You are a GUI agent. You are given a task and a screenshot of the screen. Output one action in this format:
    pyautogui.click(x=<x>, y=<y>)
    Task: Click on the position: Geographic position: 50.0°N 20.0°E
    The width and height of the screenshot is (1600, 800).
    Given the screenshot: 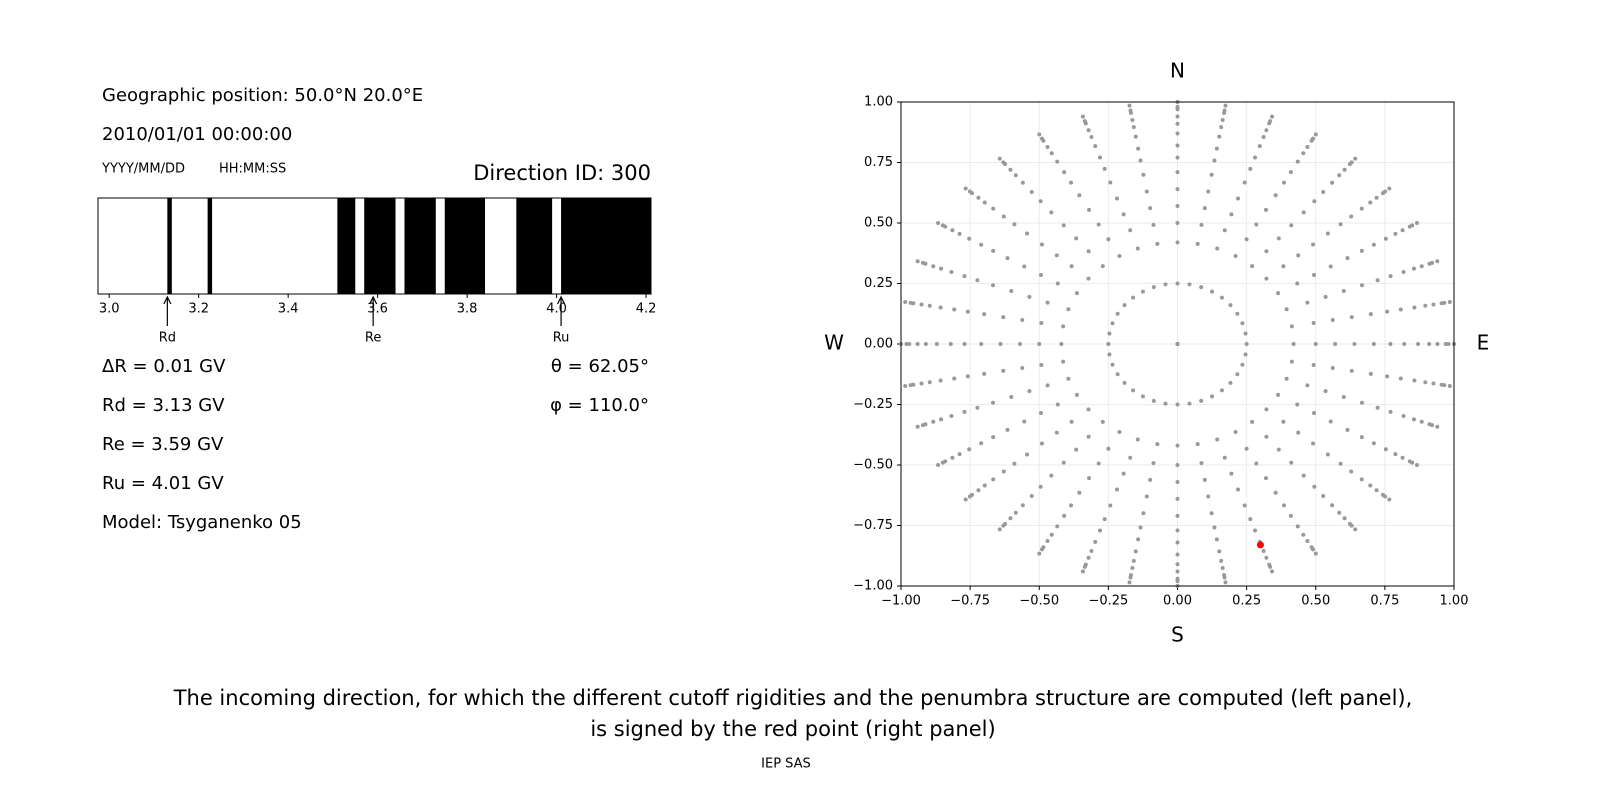 What is the action you would take?
    pyautogui.click(x=262, y=95)
    